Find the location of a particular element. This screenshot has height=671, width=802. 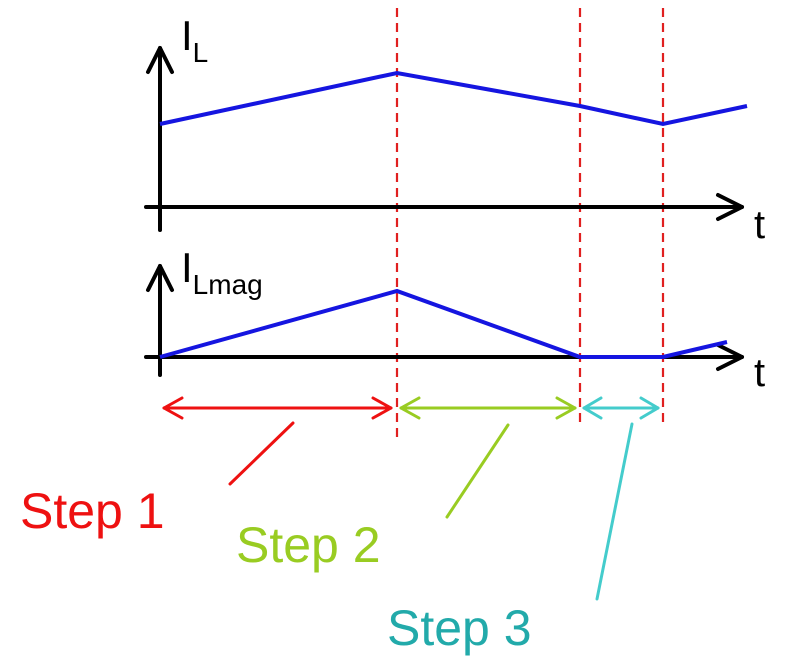

step-3-arrowhead-left is located at coordinates (592, 408).